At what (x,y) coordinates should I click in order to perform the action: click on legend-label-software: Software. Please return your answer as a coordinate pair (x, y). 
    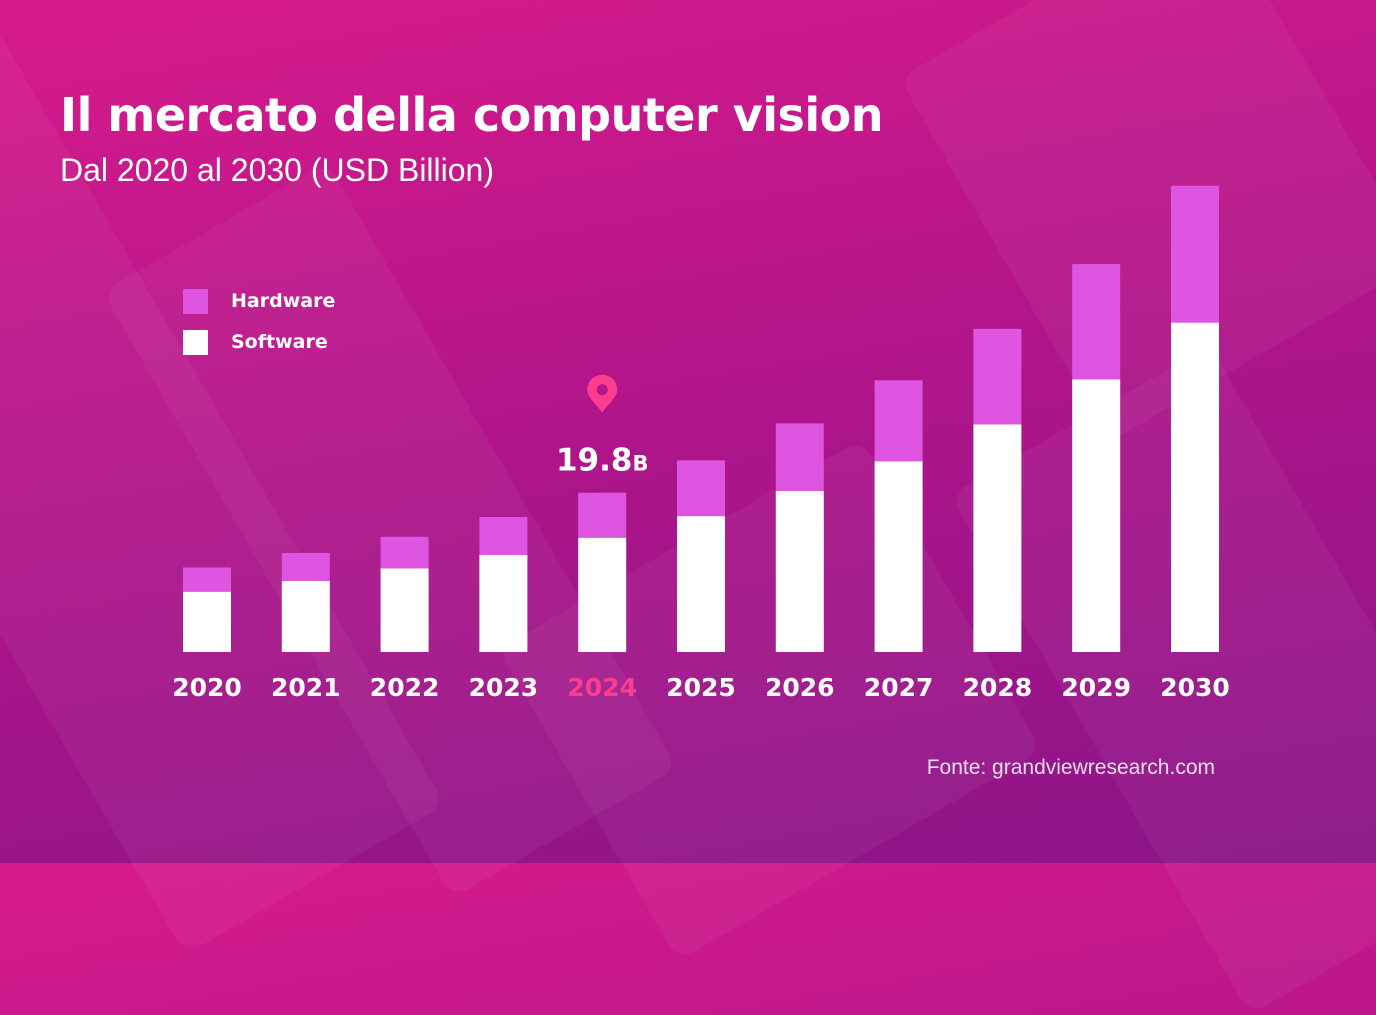
    Looking at the image, I should click on (279, 342).